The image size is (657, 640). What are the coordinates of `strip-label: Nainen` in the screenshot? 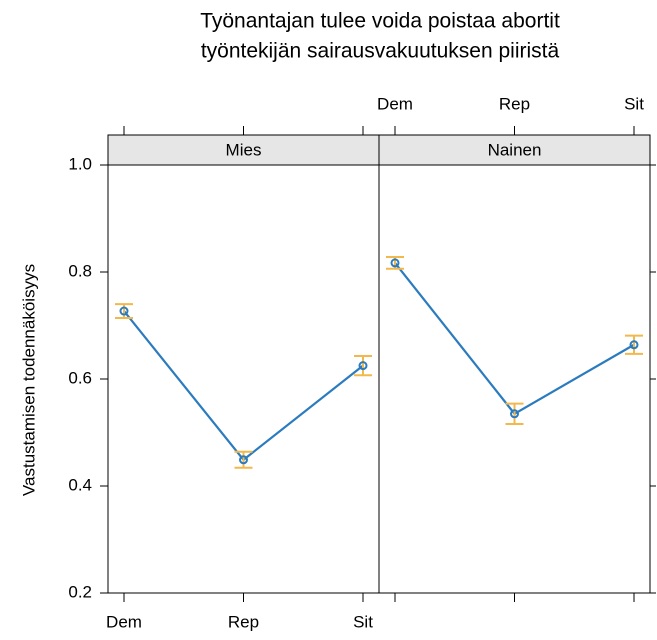 It's located at (515, 149).